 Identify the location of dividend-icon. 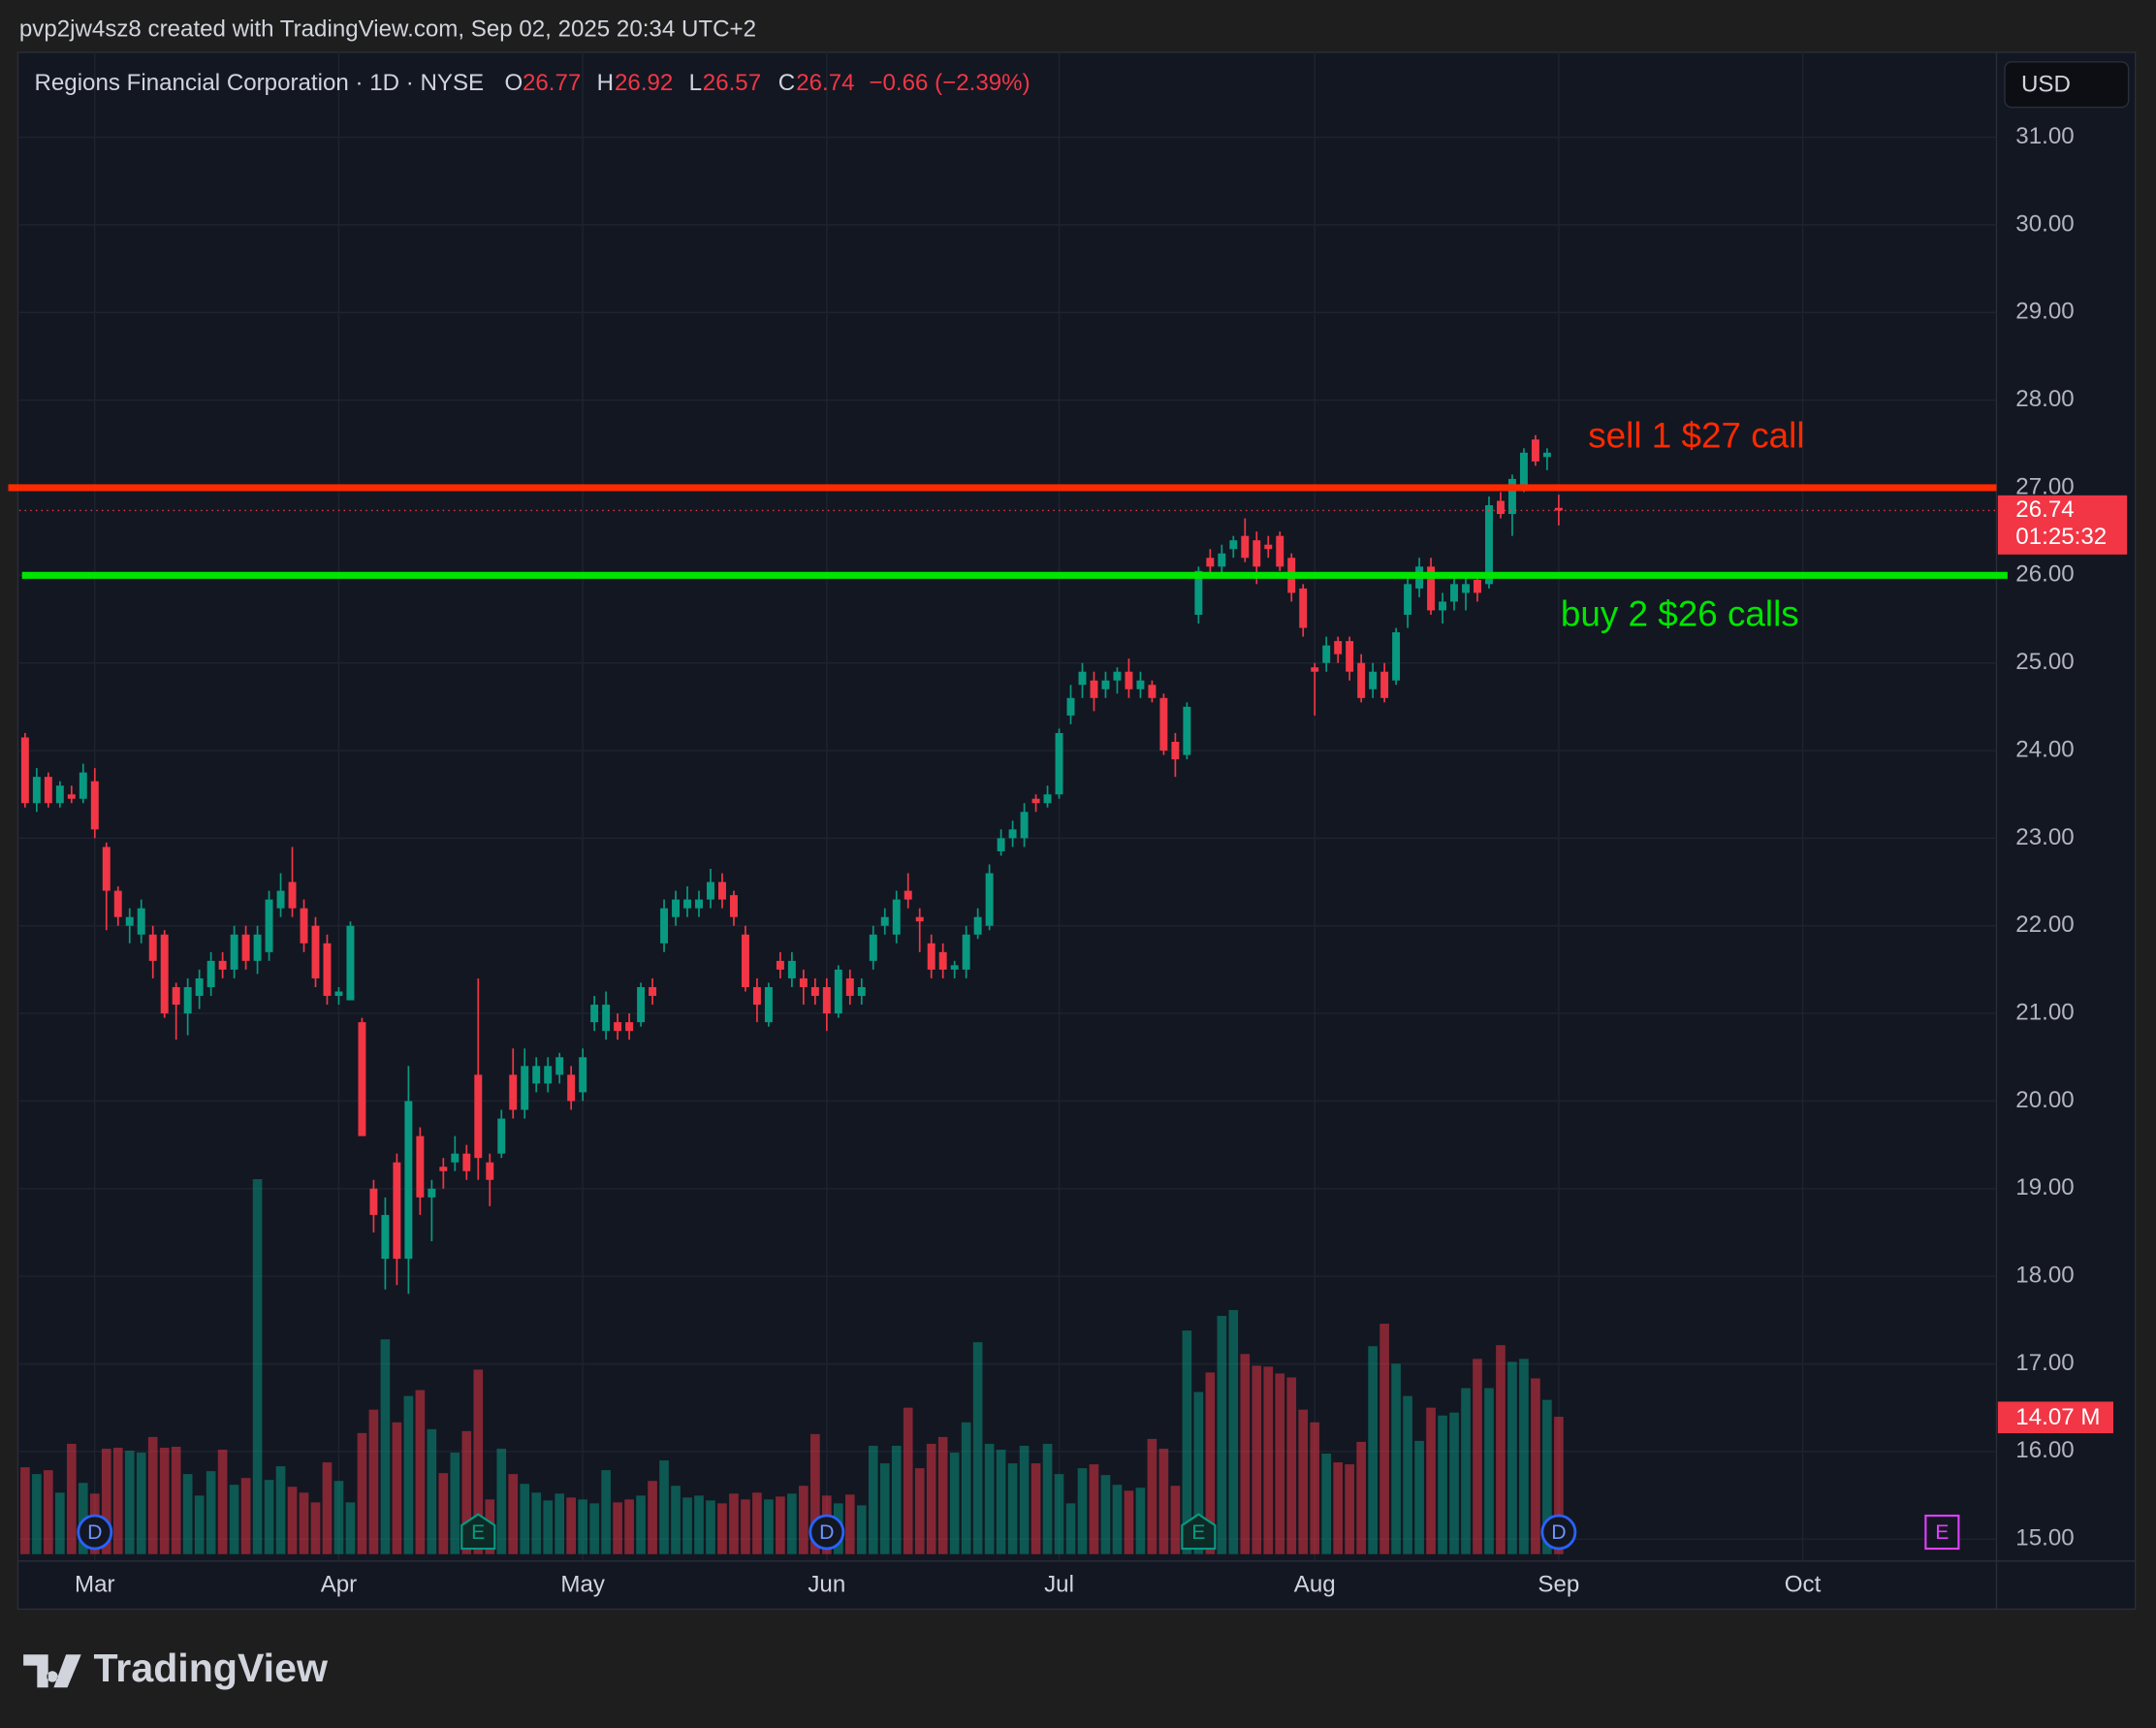
(95, 1532).